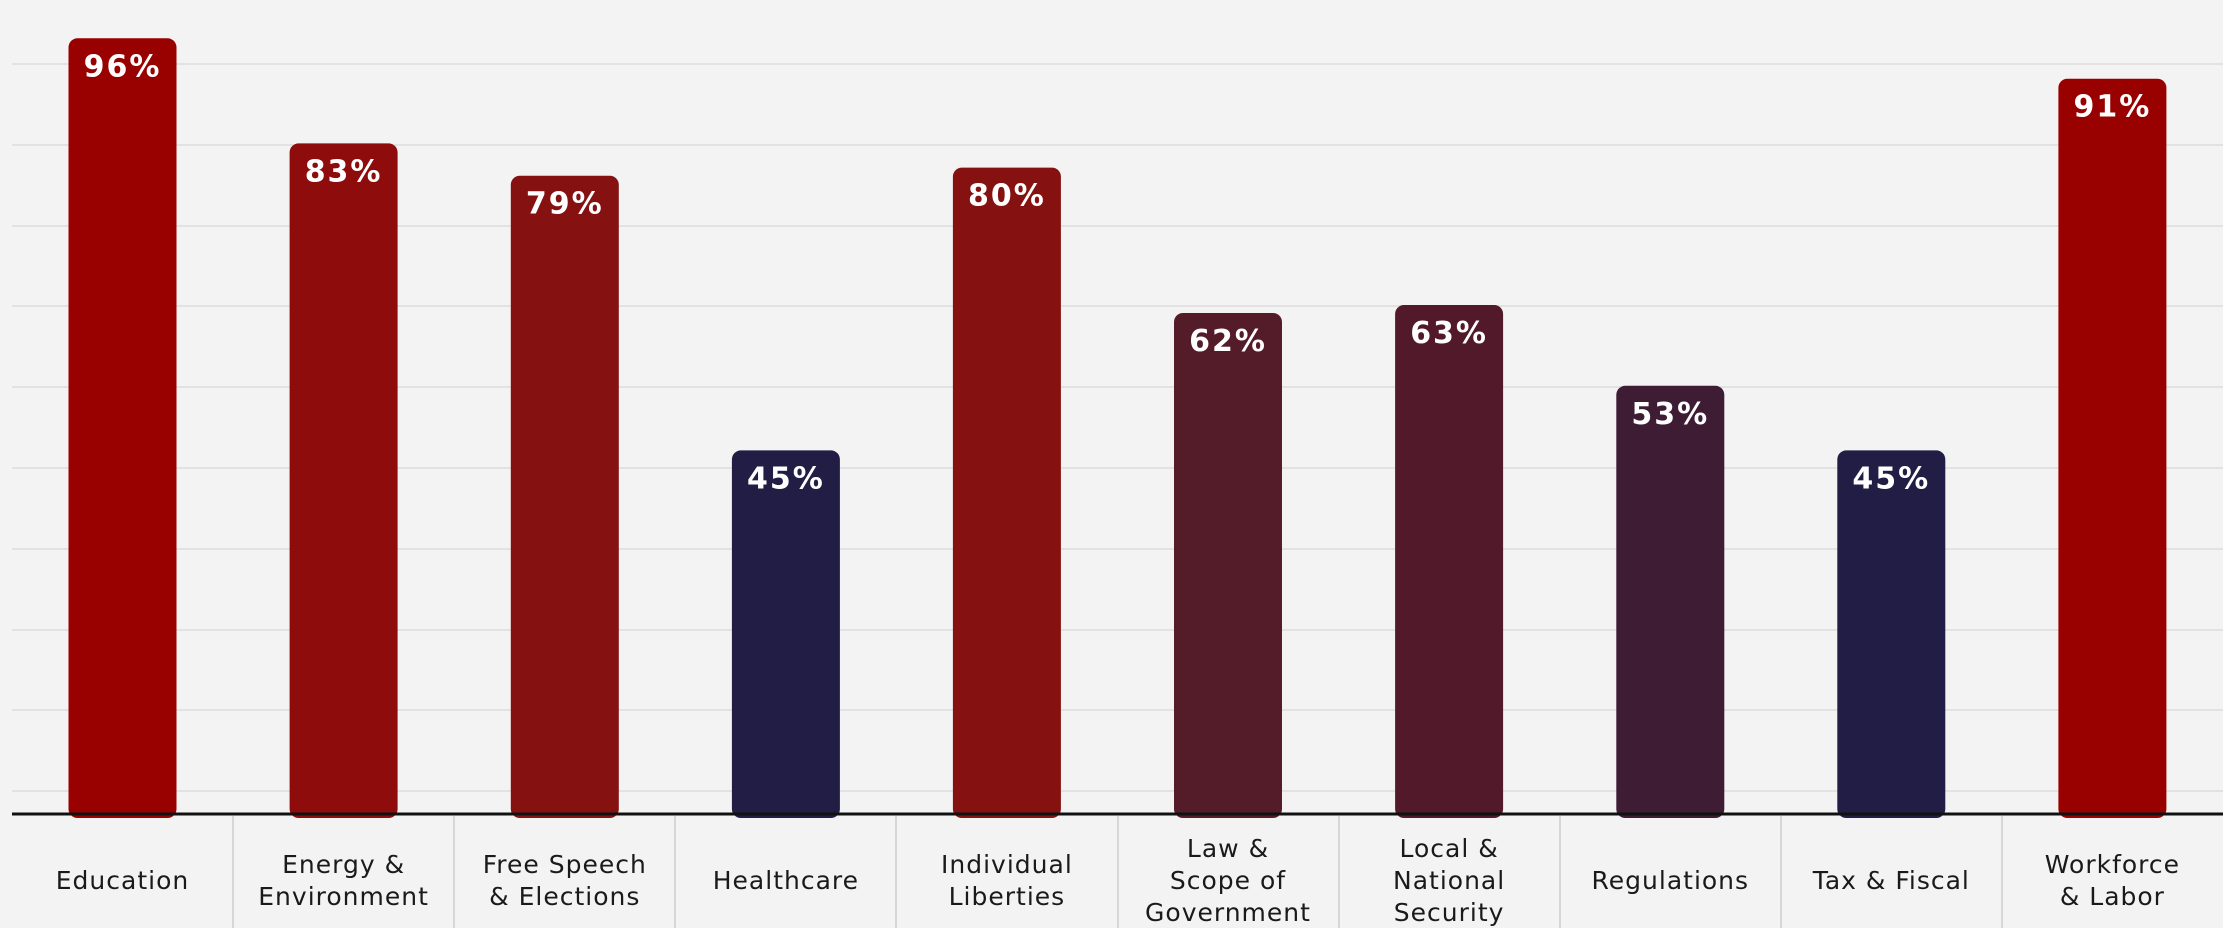 Image resolution: width=2223 pixels, height=928 pixels. I want to click on category-label-line: Liberties, so click(1007, 896).